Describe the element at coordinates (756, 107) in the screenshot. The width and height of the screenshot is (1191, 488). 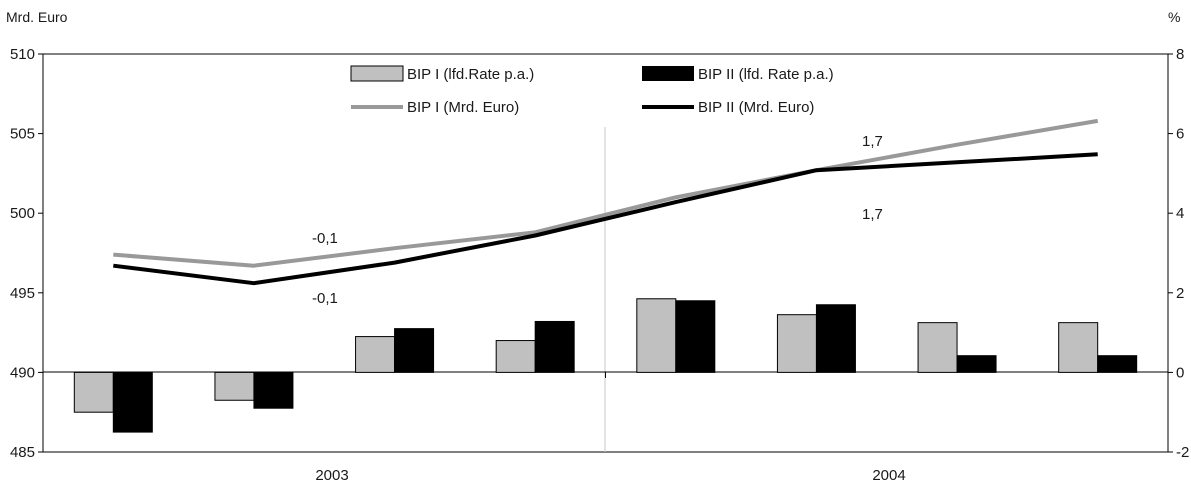
I see `legend-label-bip2-level: BIP II (Mrd. Euro)` at that location.